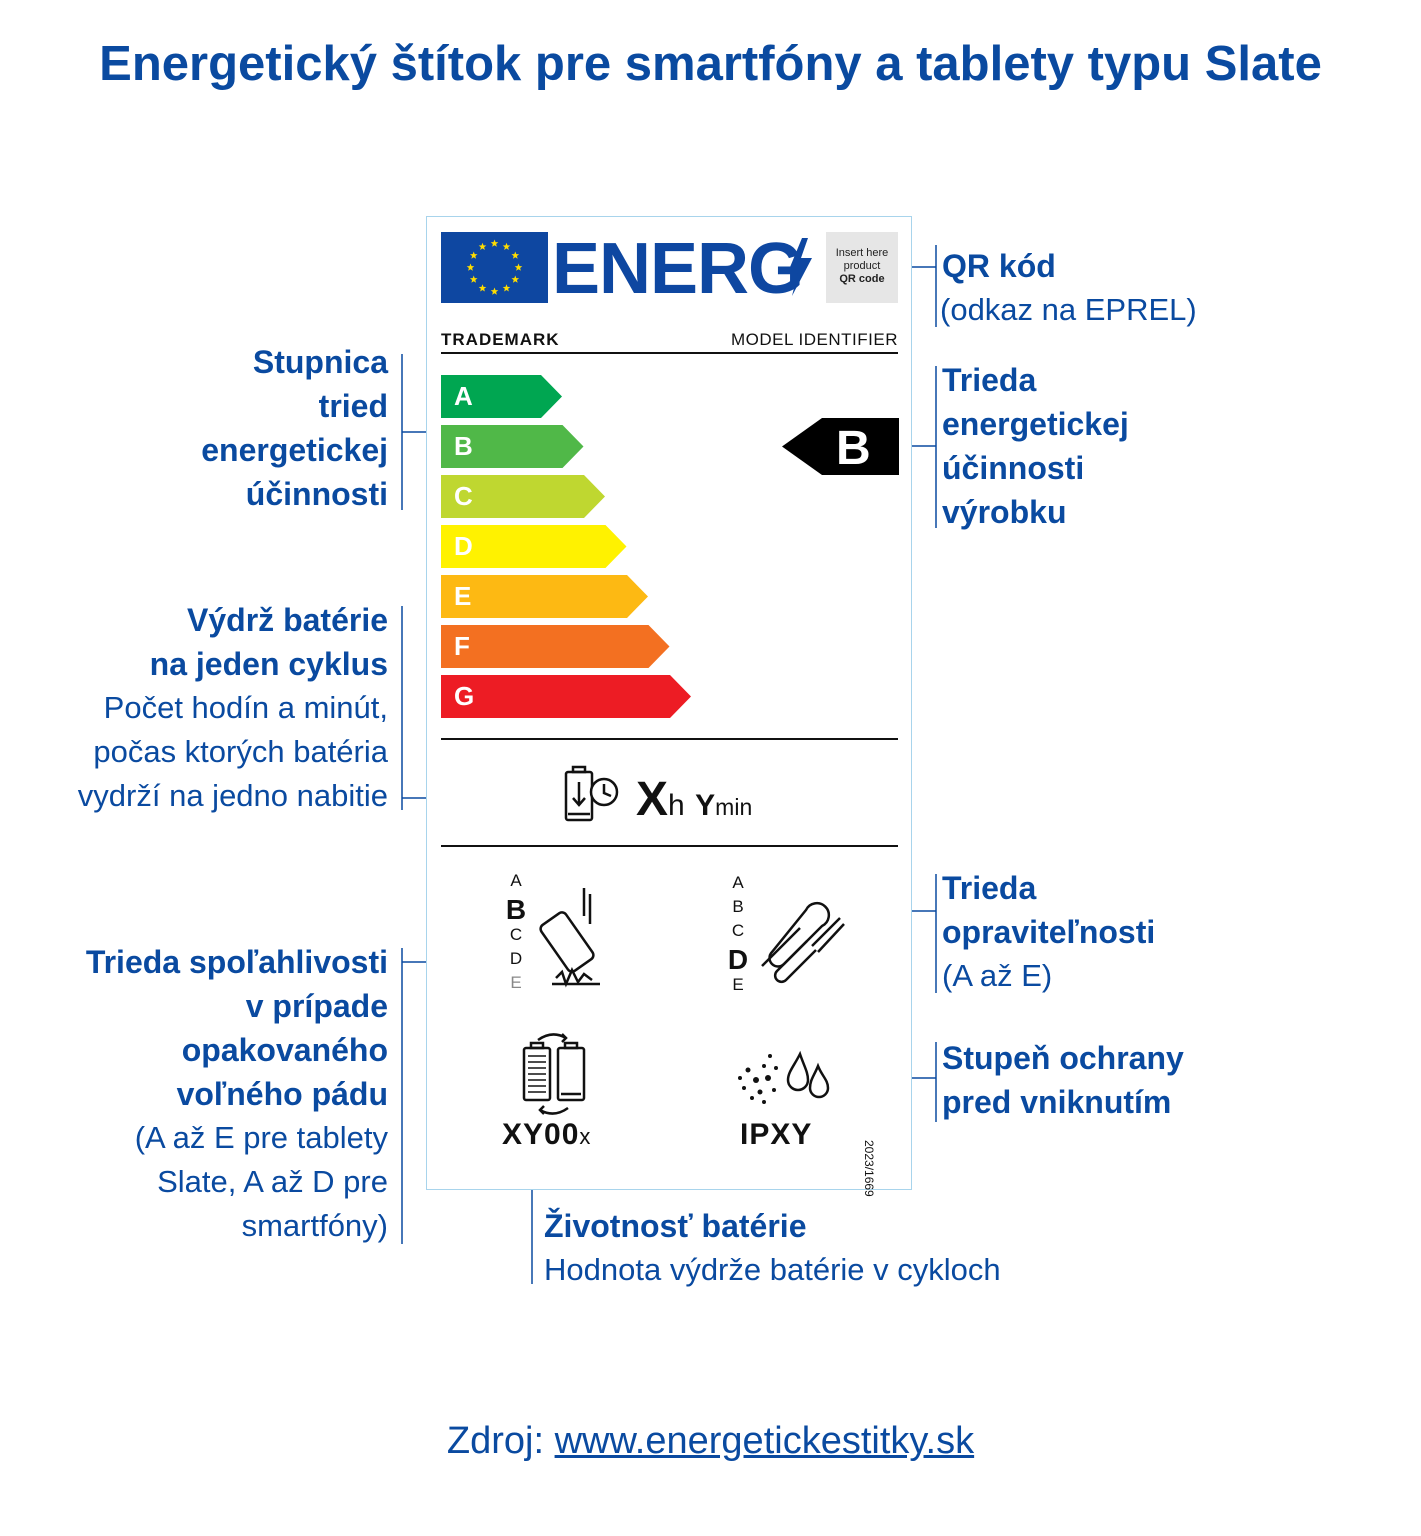 The image size is (1421, 1536). I want to click on battery-endurance-value: Xh Ymin, so click(694, 799).